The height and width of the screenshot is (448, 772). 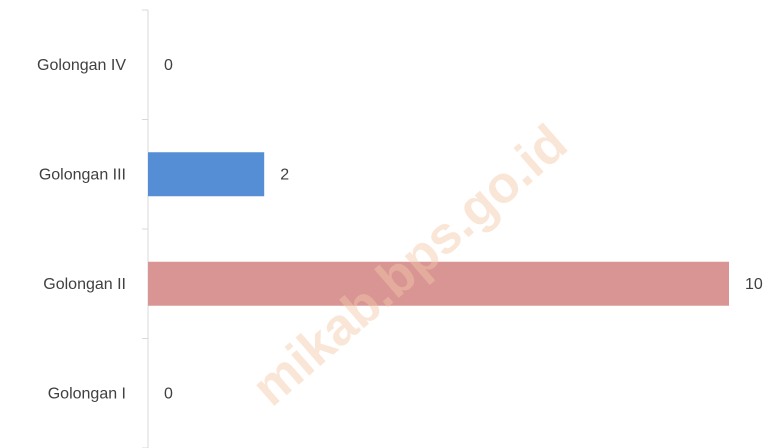 I want to click on y-tick-label: Golongan III, so click(x=82, y=174).